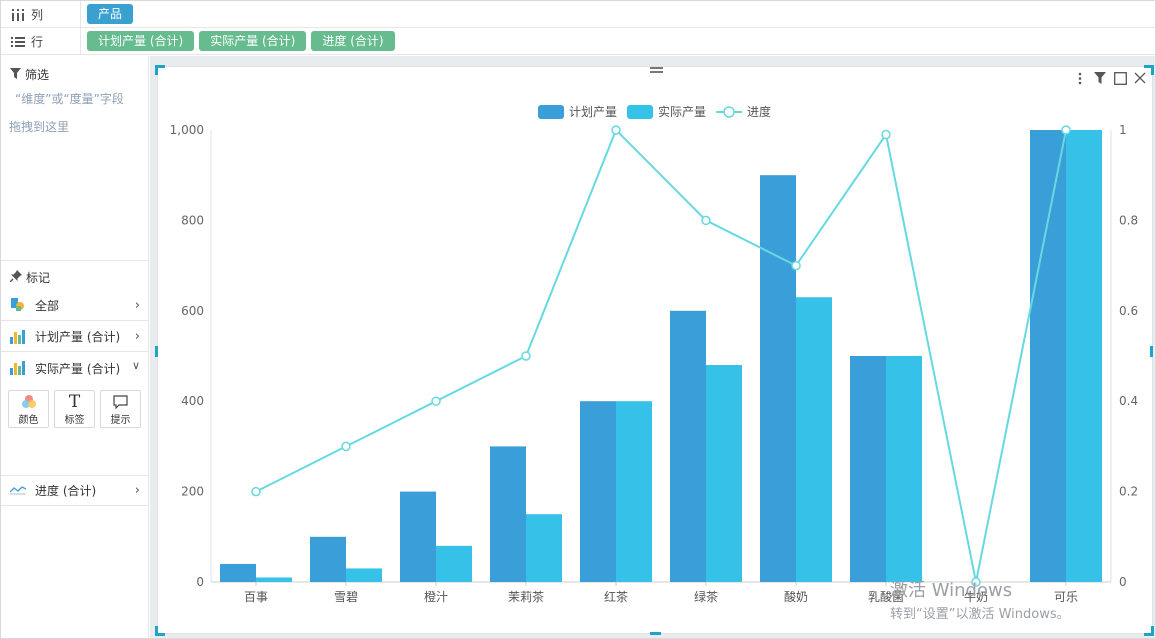 Image resolution: width=1156 pixels, height=639 pixels. What do you see at coordinates (15, 277) in the screenshot?
I see `pin-icon` at bounding box center [15, 277].